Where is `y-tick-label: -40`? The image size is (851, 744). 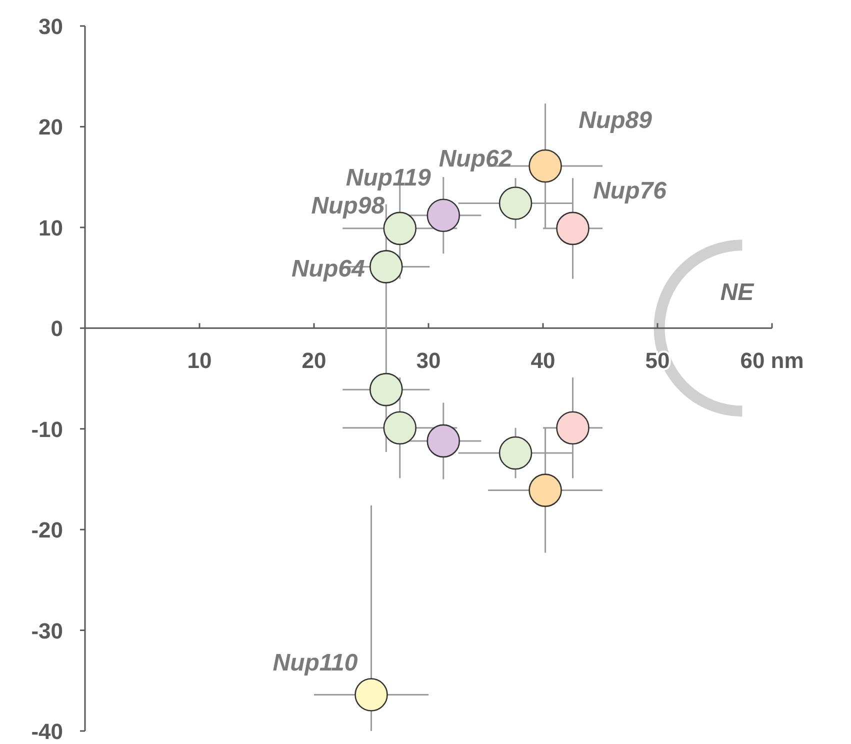
y-tick-label: -40 is located at coordinates (47, 731).